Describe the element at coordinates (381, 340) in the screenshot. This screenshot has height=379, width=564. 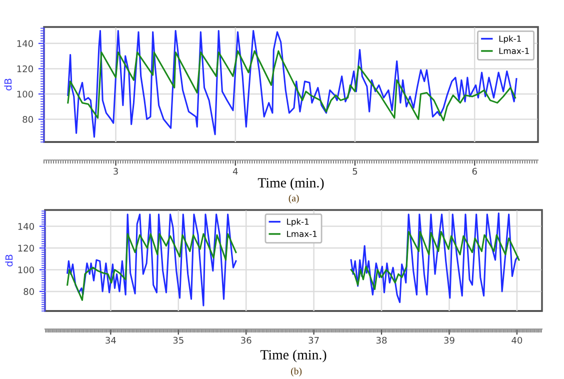
I see `x-tick-label: 38` at that location.